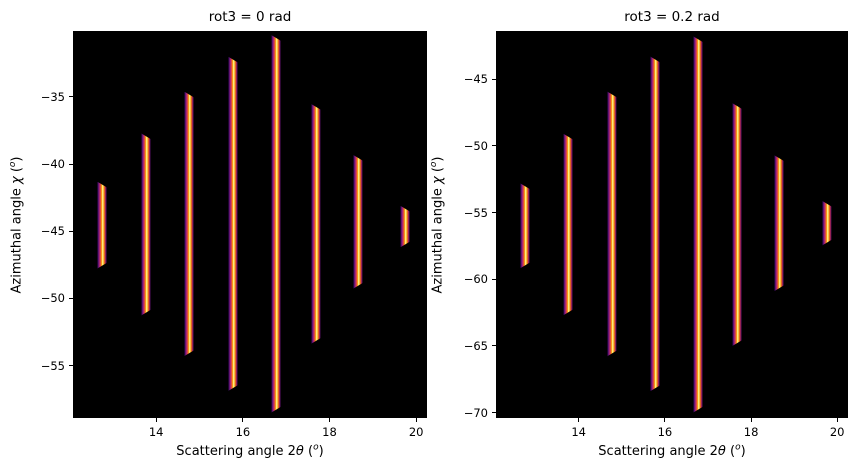 The height and width of the screenshot is (475, 859). I want to click on subplot-left-y-axis-label: Azimuthal angle χ (o), so click(16, 224).